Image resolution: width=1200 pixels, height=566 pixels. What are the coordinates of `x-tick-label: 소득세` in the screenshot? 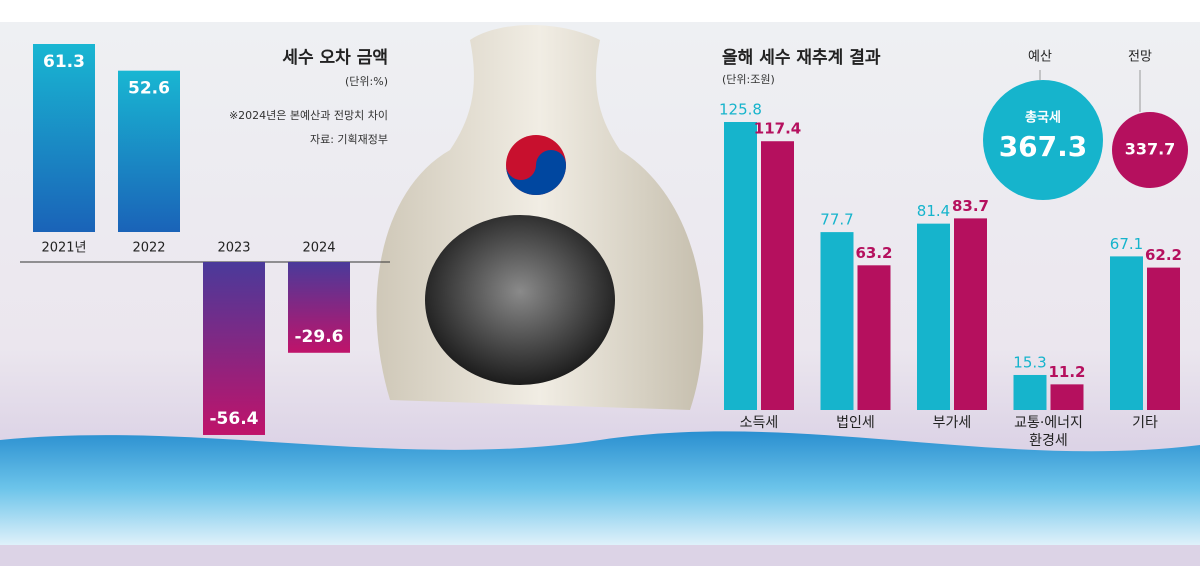 It's located at (759, 423).